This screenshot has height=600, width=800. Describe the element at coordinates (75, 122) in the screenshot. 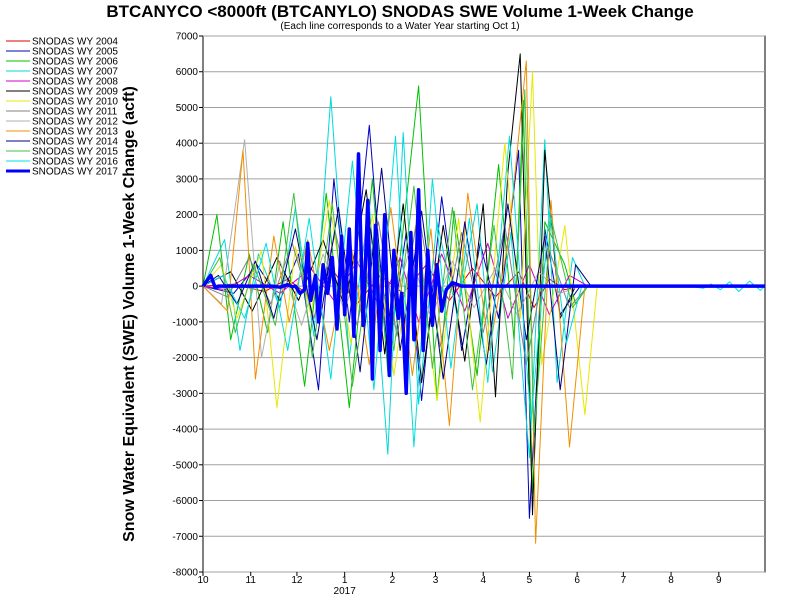

I see `legend-label: SNODAS WY 2012` at that location.